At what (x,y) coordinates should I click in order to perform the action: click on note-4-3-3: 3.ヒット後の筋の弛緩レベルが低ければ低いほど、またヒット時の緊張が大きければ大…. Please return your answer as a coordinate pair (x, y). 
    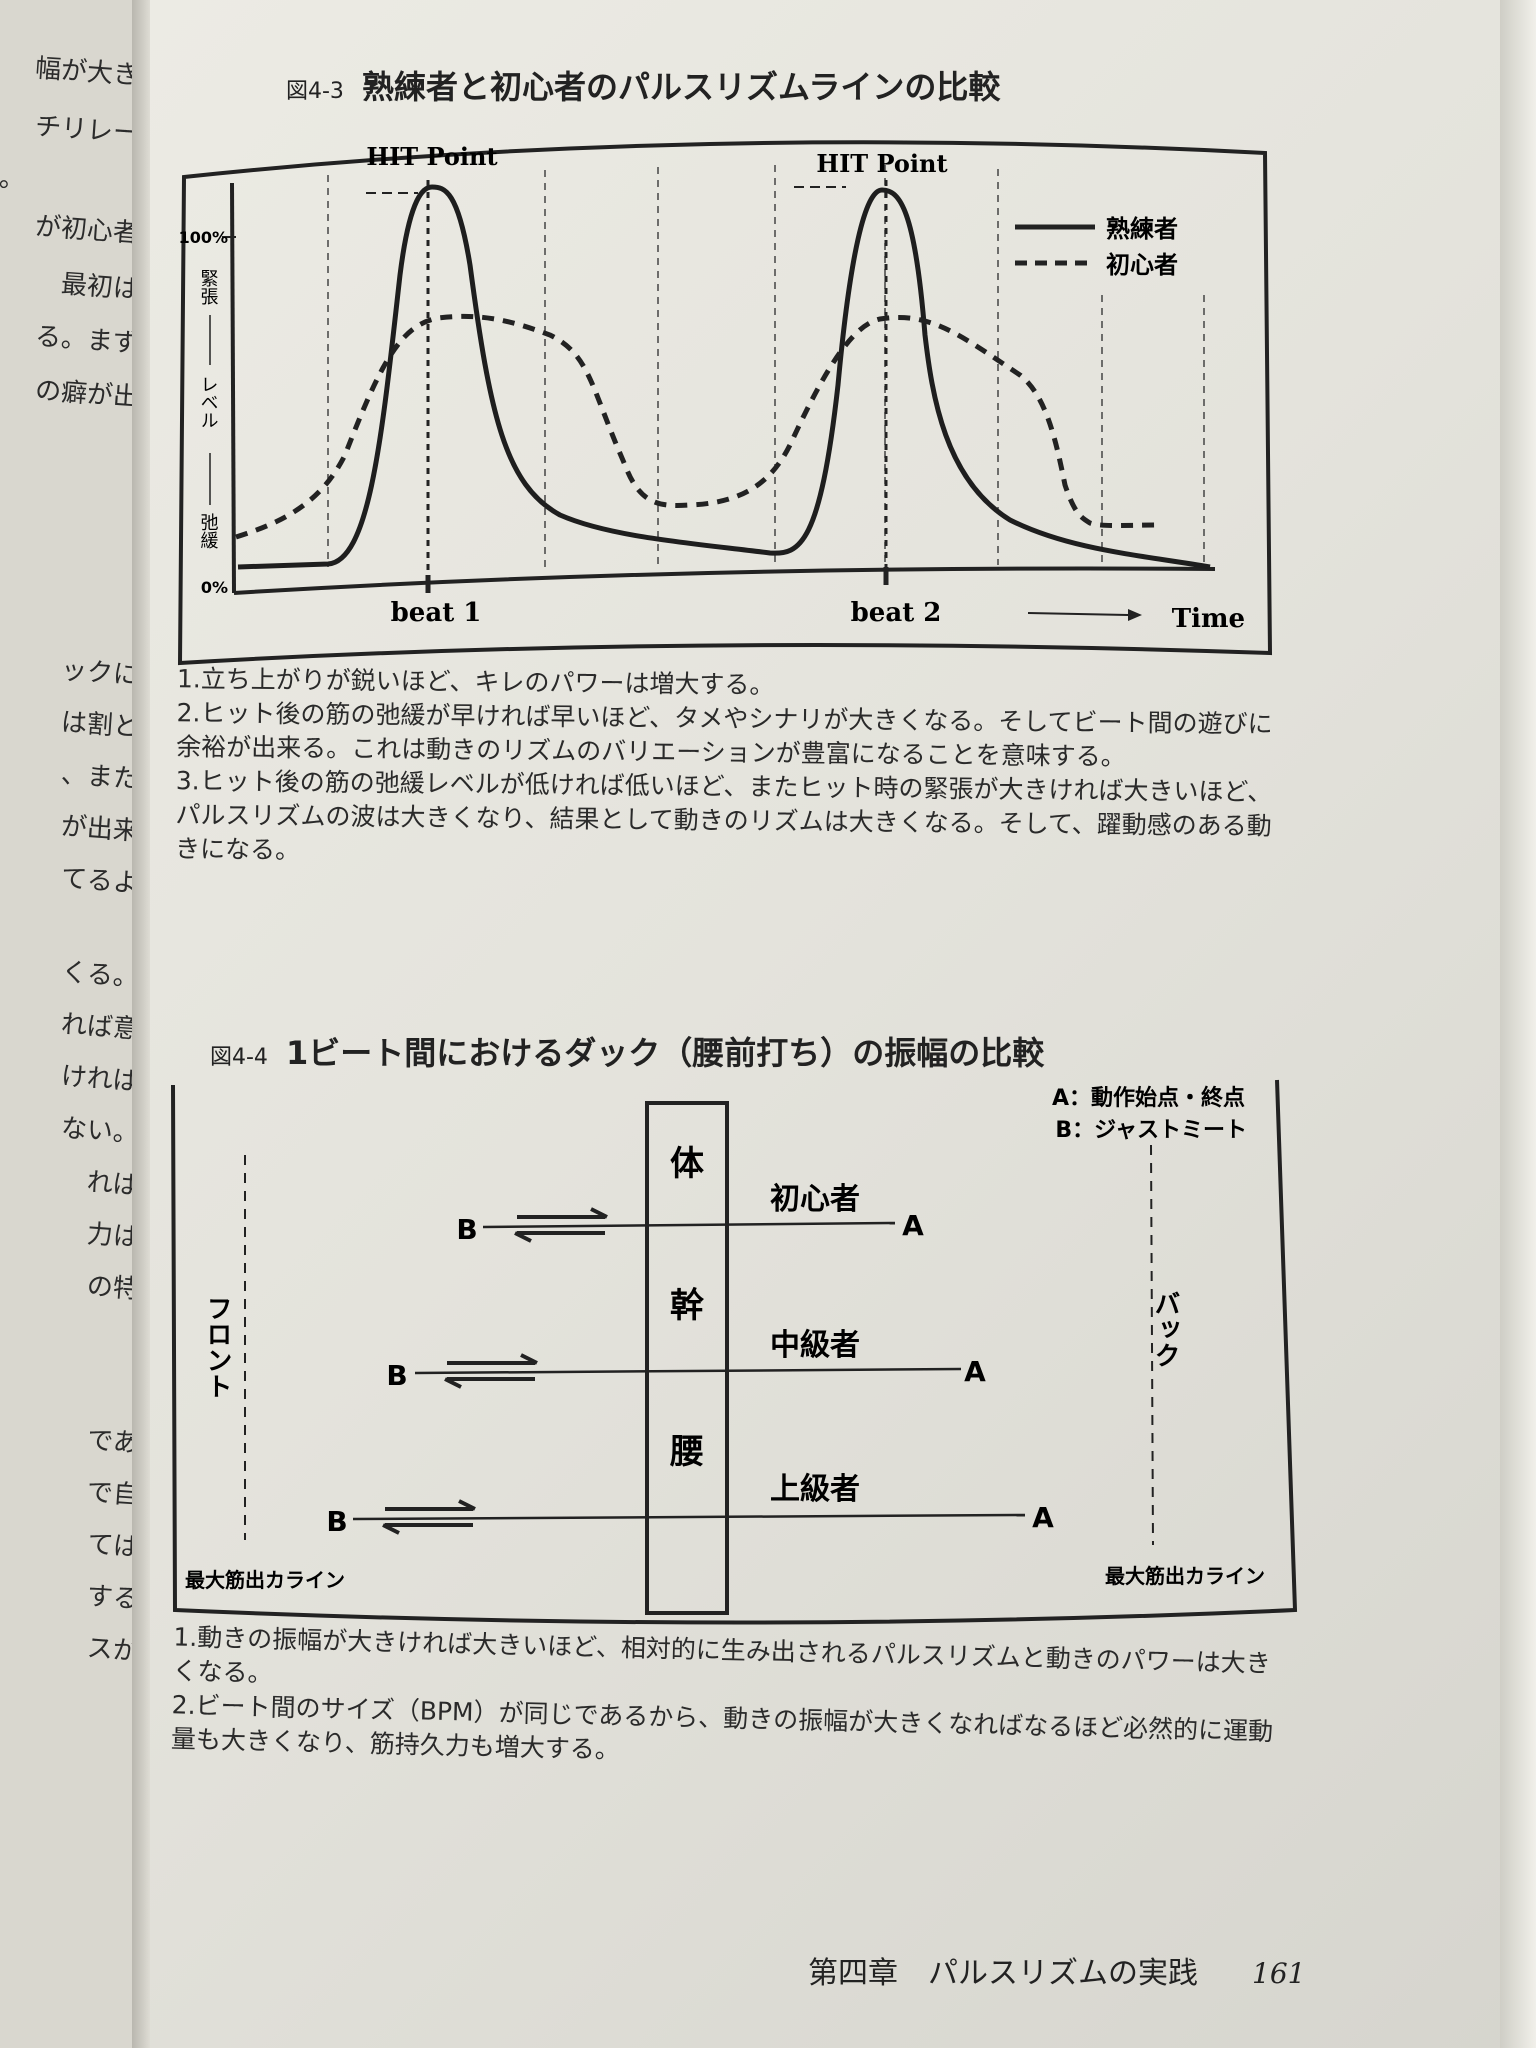
    Looking at the image, I should click on (723, 815).